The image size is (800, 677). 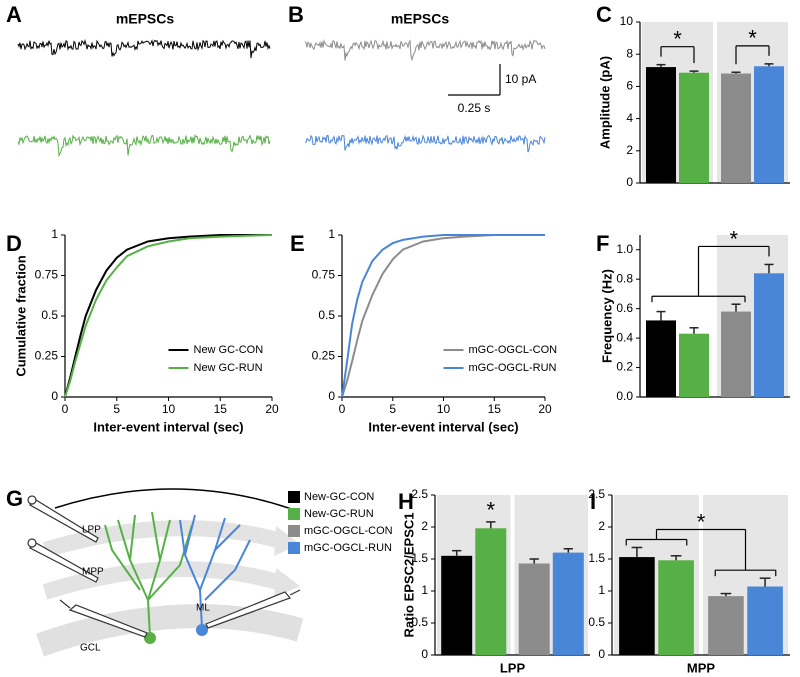 What do you see at coordinates (342, 409) in the screenshot?
I see `x-tick-label: 0` at bounding box center [342, 409].